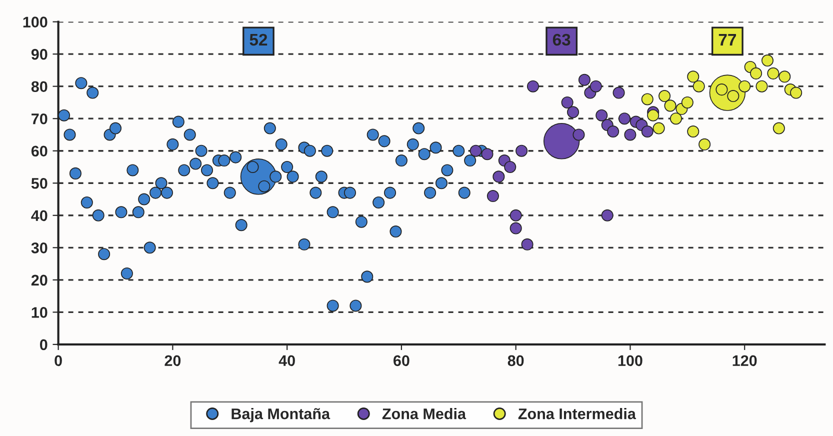  Describe the element at coordinates (516, 360) in the screenshot. I see `x-tick-label: 80` at that location.